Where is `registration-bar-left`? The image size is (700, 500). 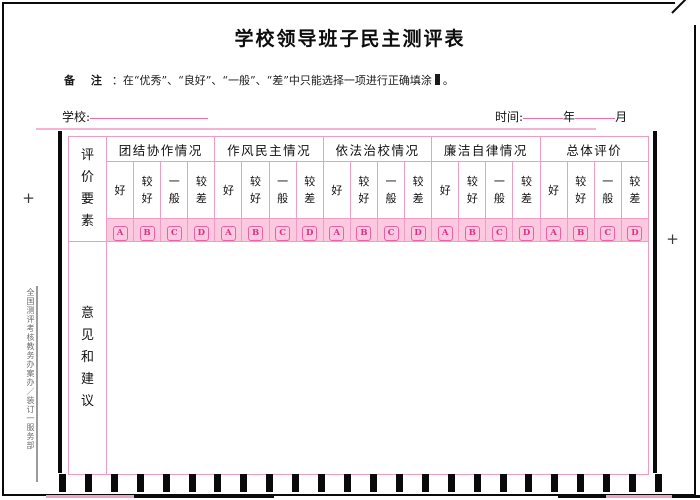
registration-bar-left is located at coordinates (60, 302).